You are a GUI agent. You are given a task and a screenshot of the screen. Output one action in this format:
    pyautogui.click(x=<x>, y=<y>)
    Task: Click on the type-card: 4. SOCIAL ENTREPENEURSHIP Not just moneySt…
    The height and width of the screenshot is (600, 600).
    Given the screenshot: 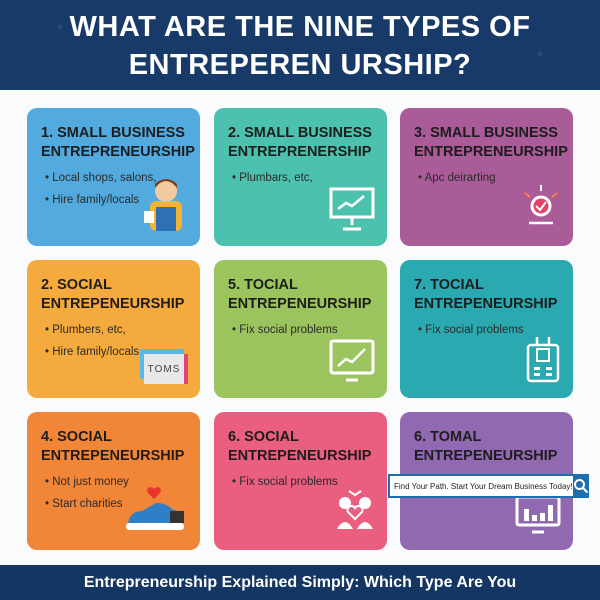 What is the action you would take?
    pyautogui.click(x=113, y=481)
    